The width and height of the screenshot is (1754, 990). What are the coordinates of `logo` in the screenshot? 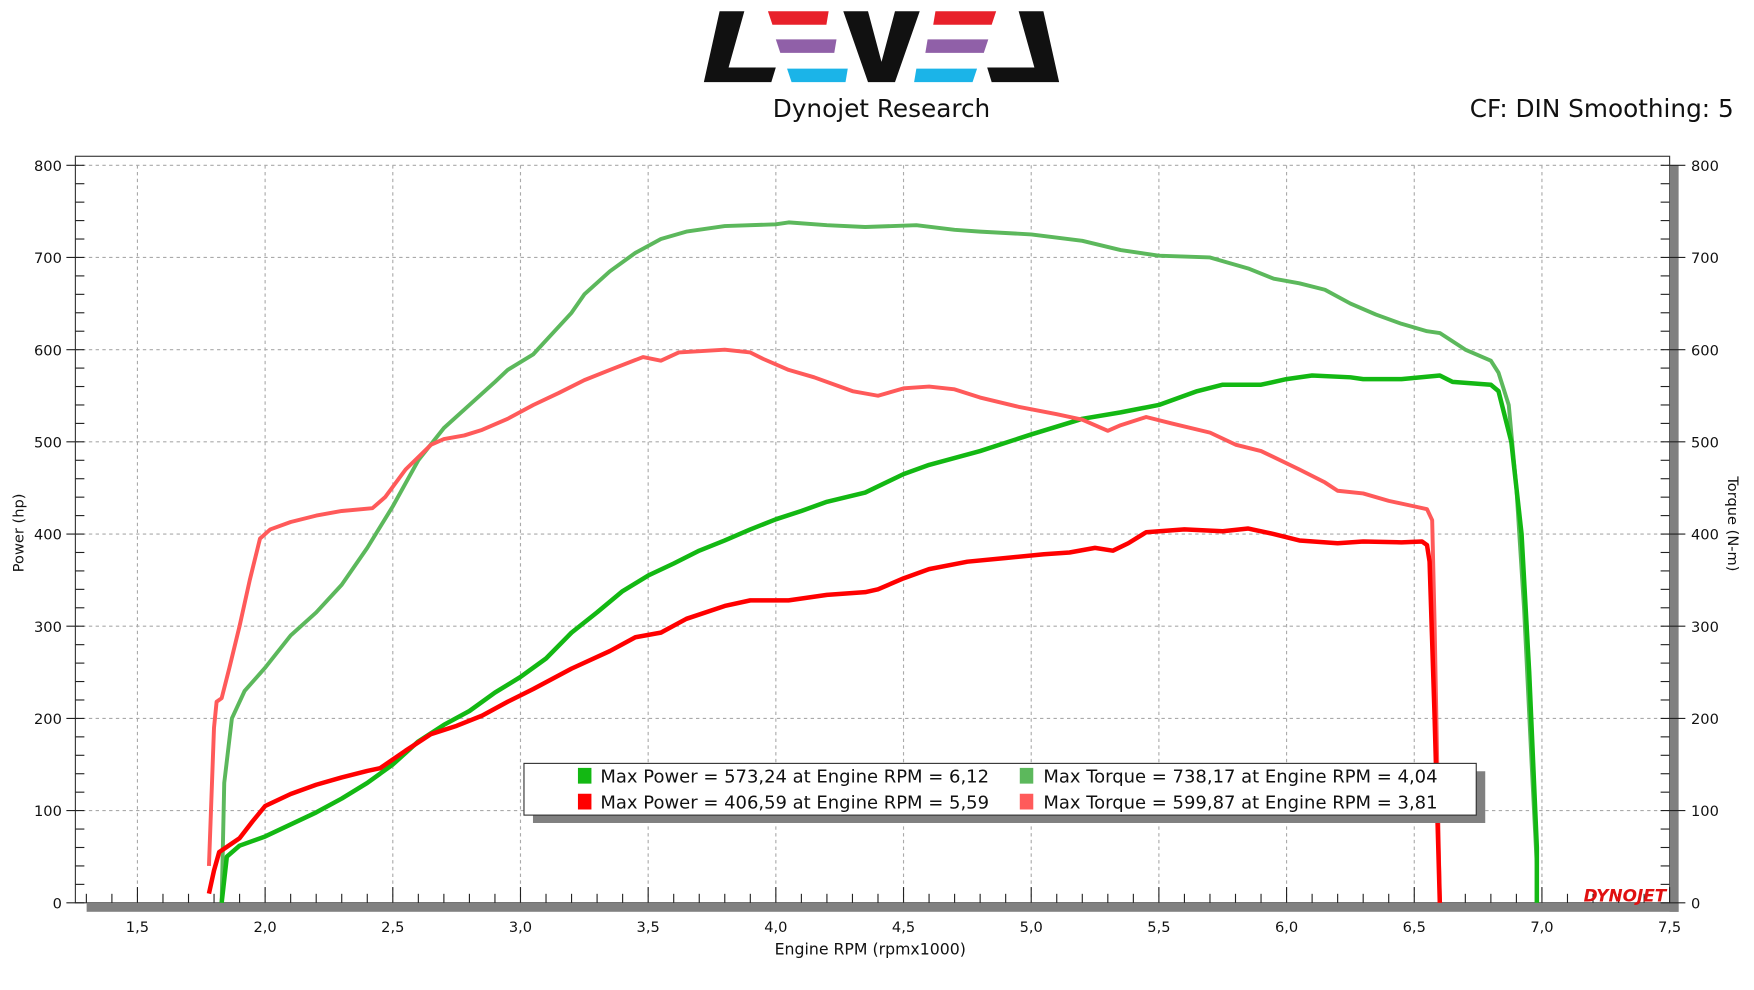 It's located at (881, 47).